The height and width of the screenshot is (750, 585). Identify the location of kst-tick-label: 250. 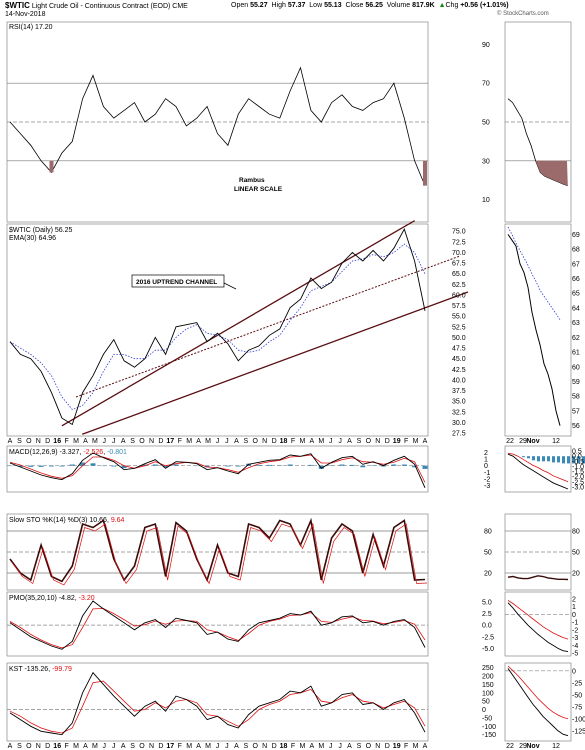
(488, 668).